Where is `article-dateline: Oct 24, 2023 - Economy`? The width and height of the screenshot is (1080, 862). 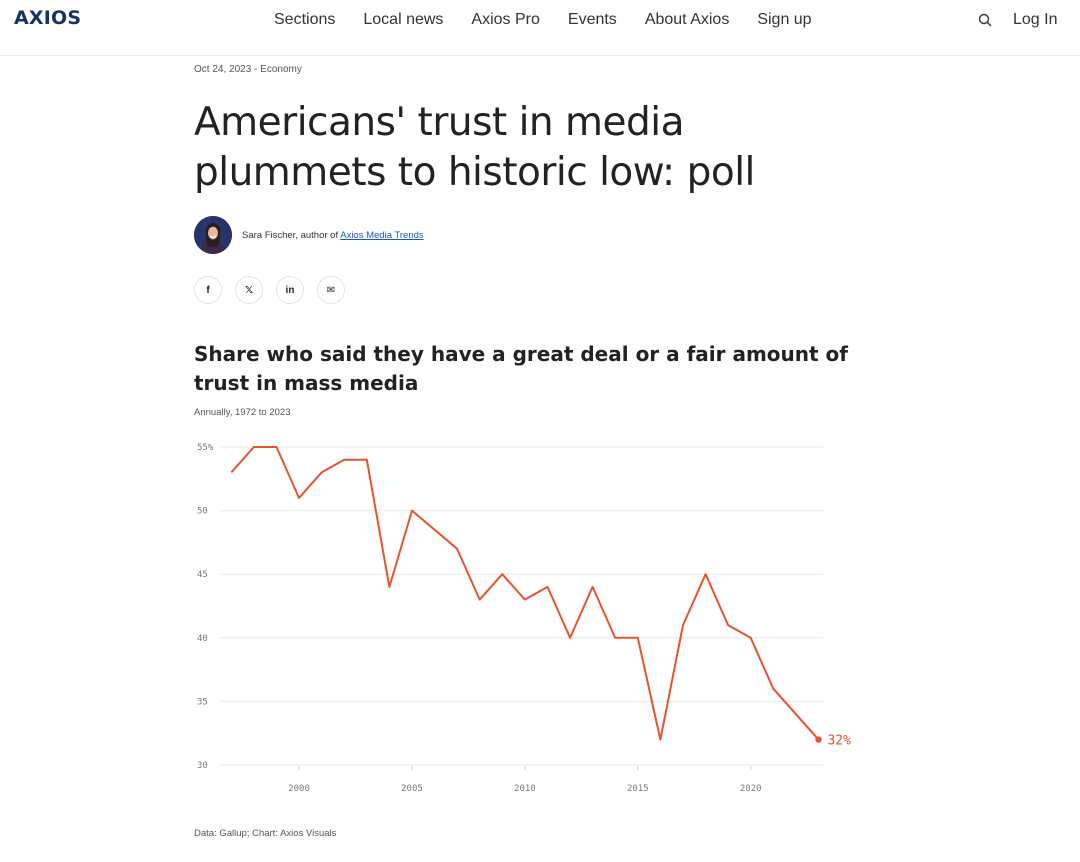
article-dateline: Oct 24, 2023 - Economy is located at coordinates (248, 69).